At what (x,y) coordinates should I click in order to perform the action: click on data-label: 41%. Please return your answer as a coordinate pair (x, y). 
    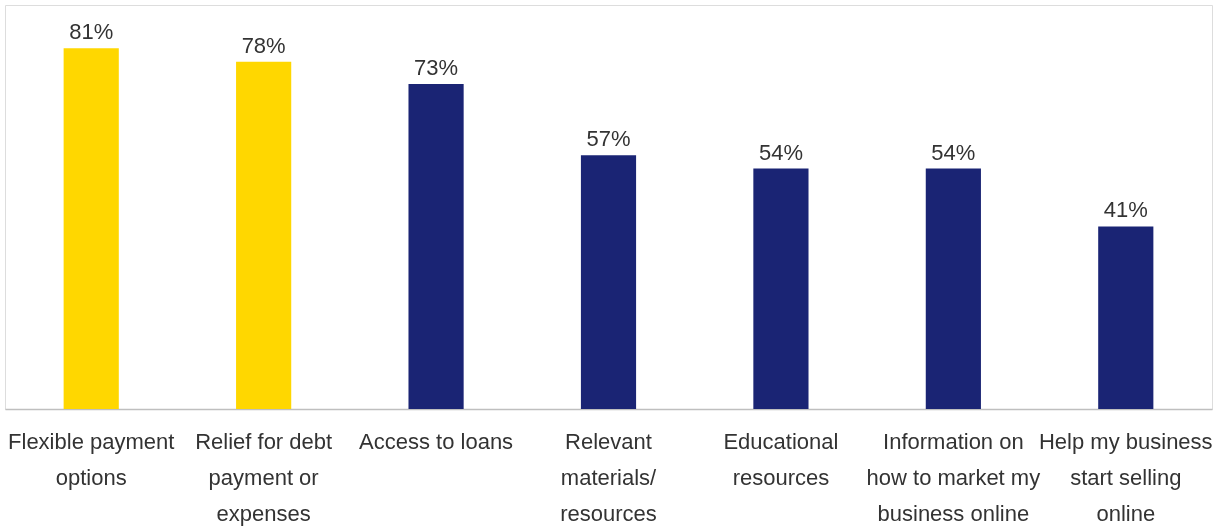
    Looking at the image, I should click on (1125, 210).